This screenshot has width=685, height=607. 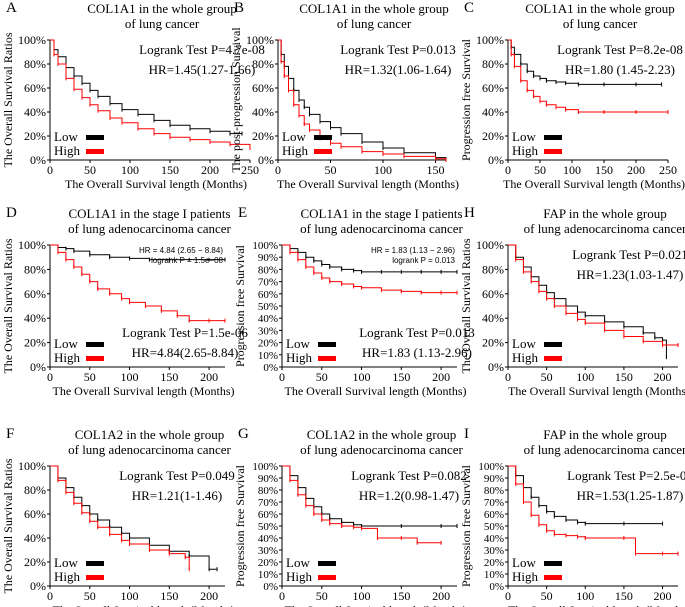 What do you see at coordinates (417, 332) in the screenshot?
I see `stat-text: Logrank Test P=0.013` at bounding box center [417, 332].